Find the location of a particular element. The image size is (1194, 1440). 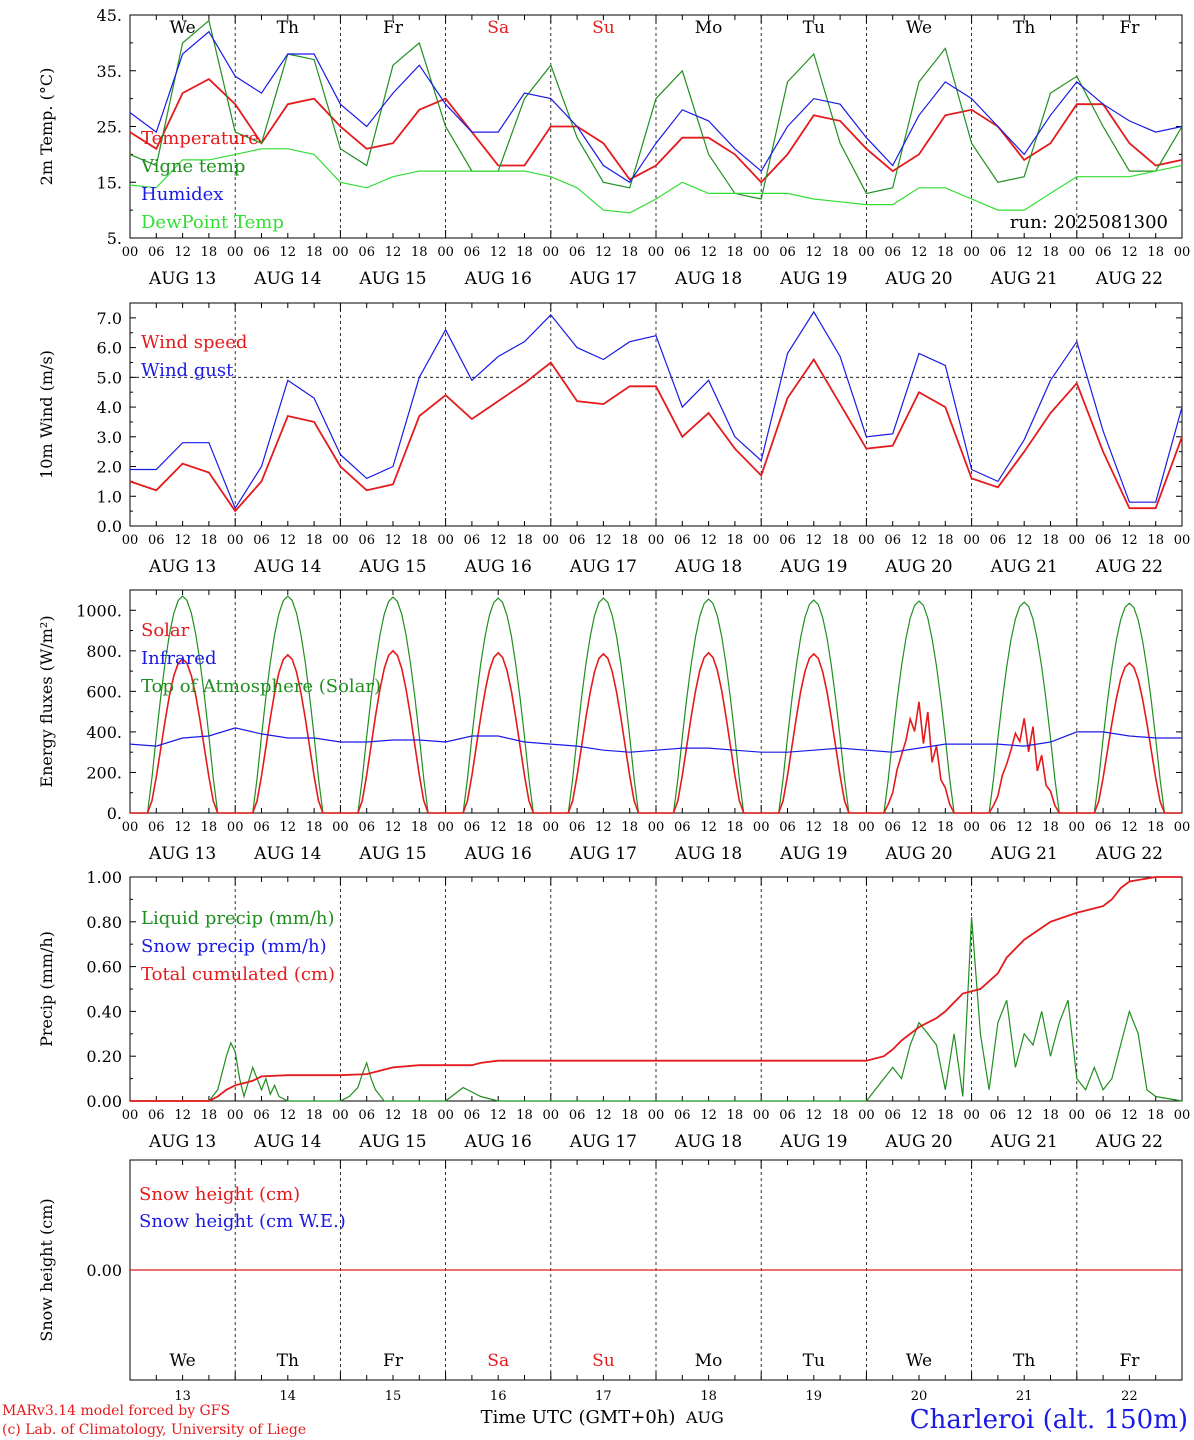

legend-entry: Wind gust is located at coordinates (187, 370).